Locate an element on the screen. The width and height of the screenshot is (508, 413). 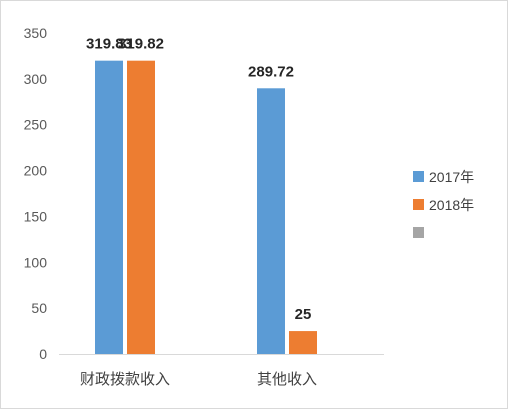
y-tick-label: 100 is located at coordinates (36, 262).